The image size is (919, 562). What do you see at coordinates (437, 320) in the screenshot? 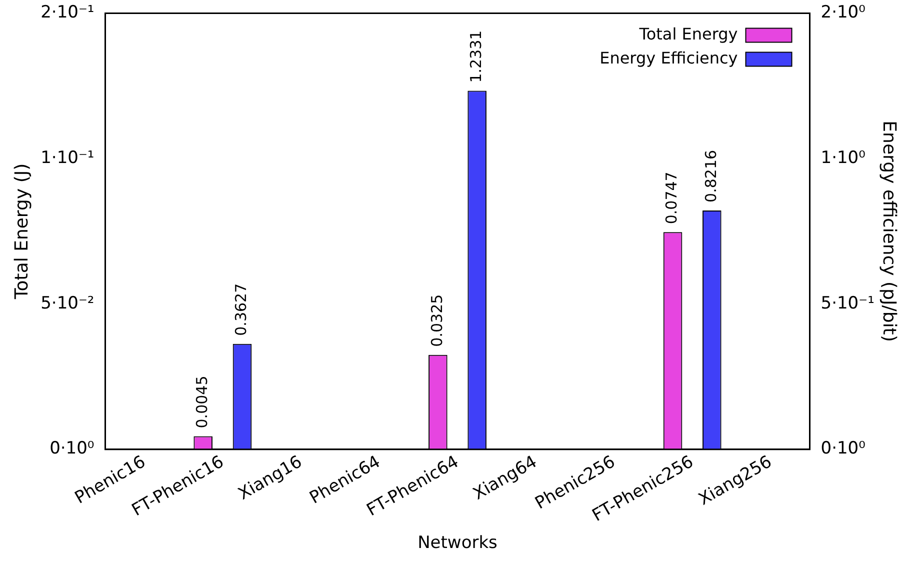
I see `data-label: 0.0325` at bounding box center [437, 320].